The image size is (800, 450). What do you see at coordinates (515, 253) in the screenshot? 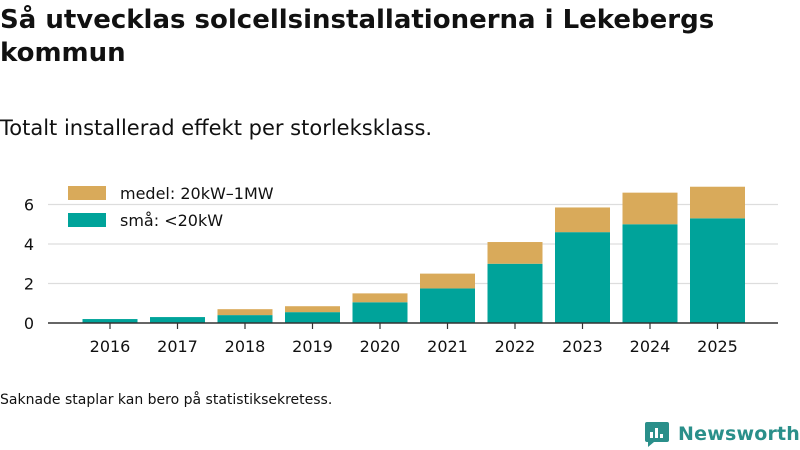
I see `bar-medel-2022` at bounding box center [515, 253].